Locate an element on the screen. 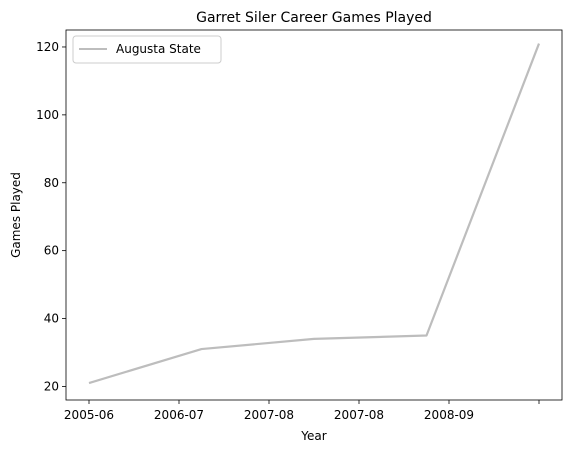 This screenshot has height=453, width=575. y-tick-label: 100 is located at coordinates (47, 115).